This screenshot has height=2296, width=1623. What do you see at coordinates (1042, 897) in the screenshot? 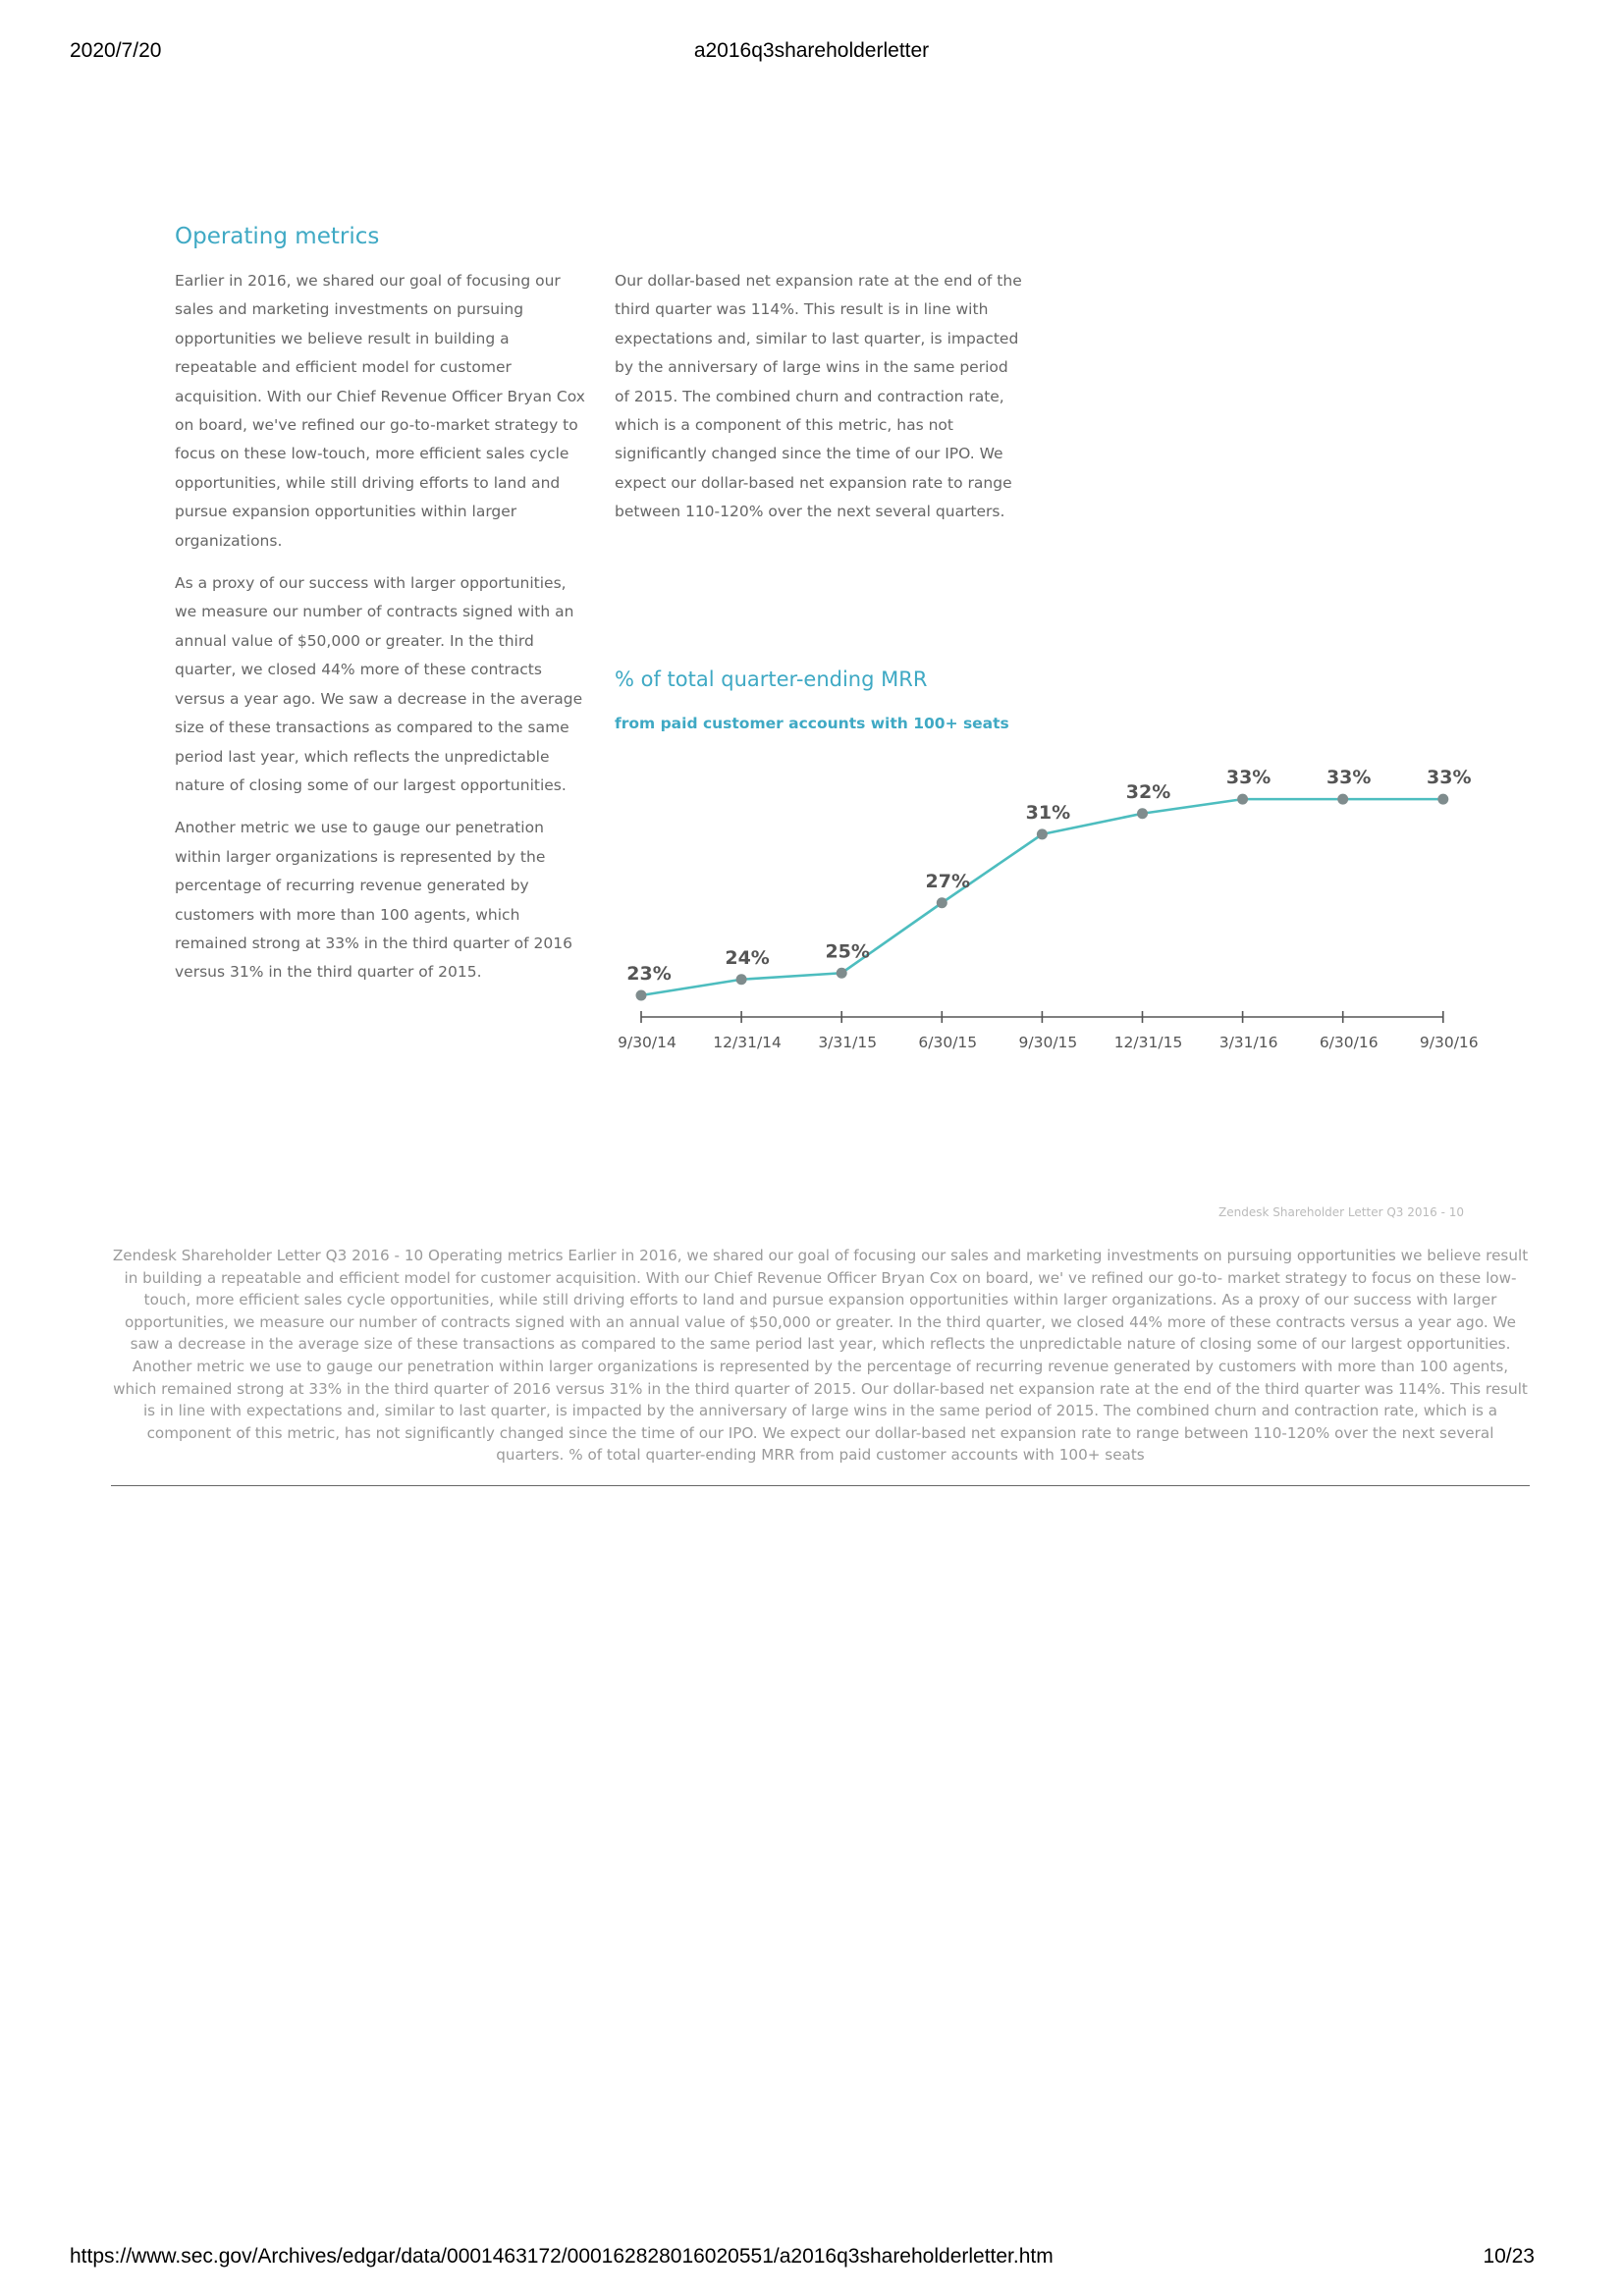
I see `data-points` at bounding box center [1042, 897].